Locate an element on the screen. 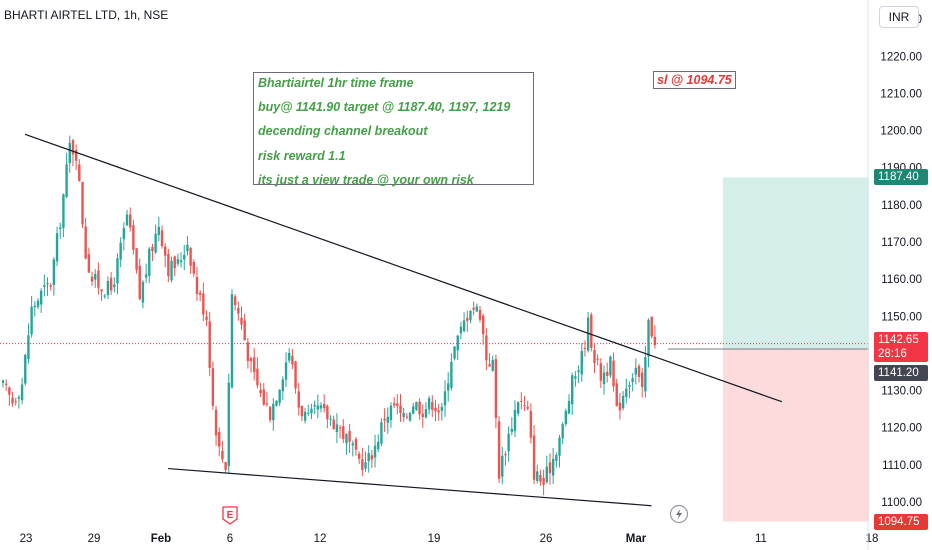  stop-loss-label: sl @ 1094.75 is located at coordinates (694, 80).